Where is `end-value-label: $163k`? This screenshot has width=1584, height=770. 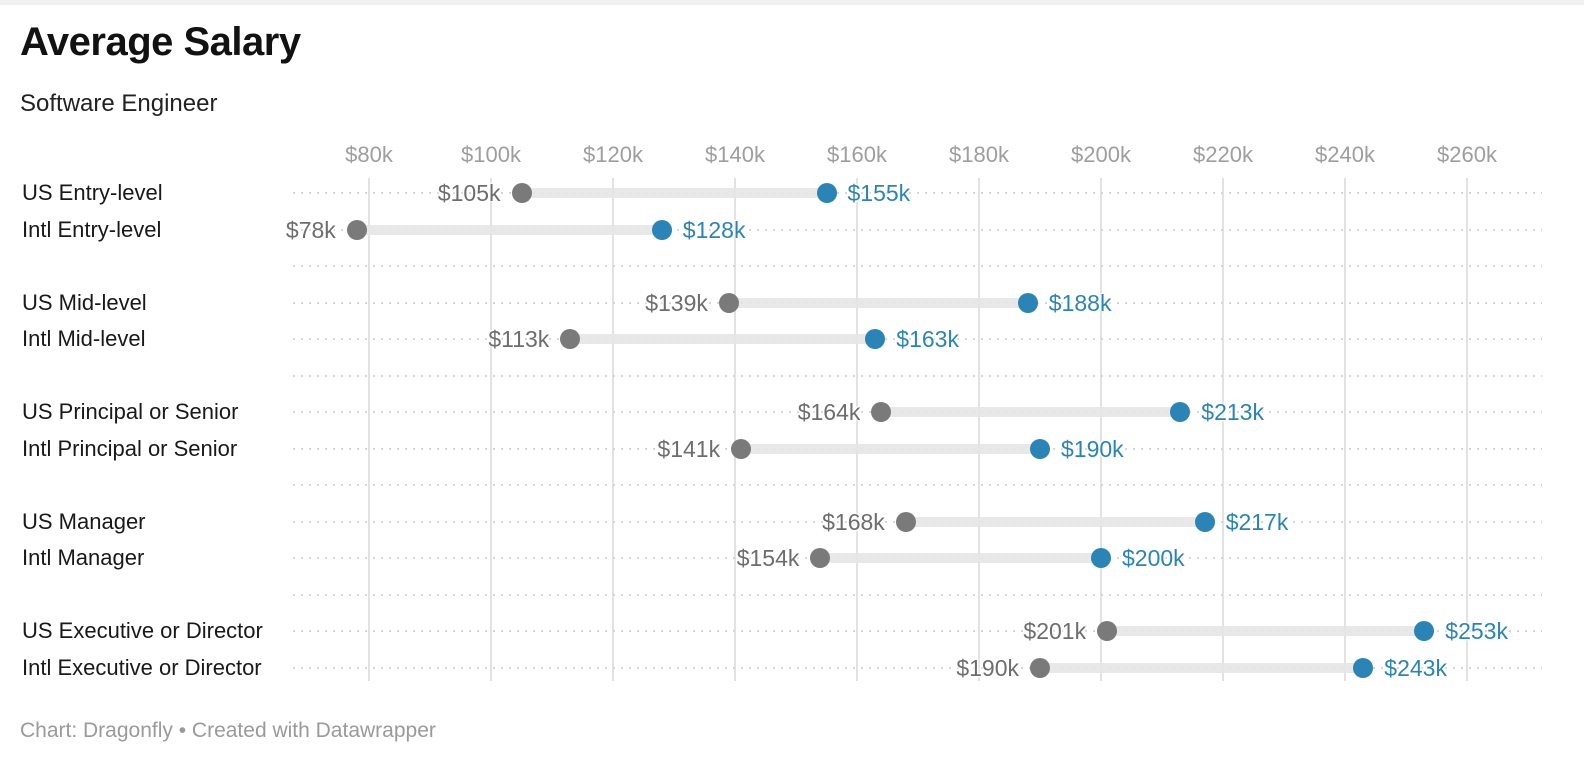 end-value-label: $163k is located at coordinates (927, 339).